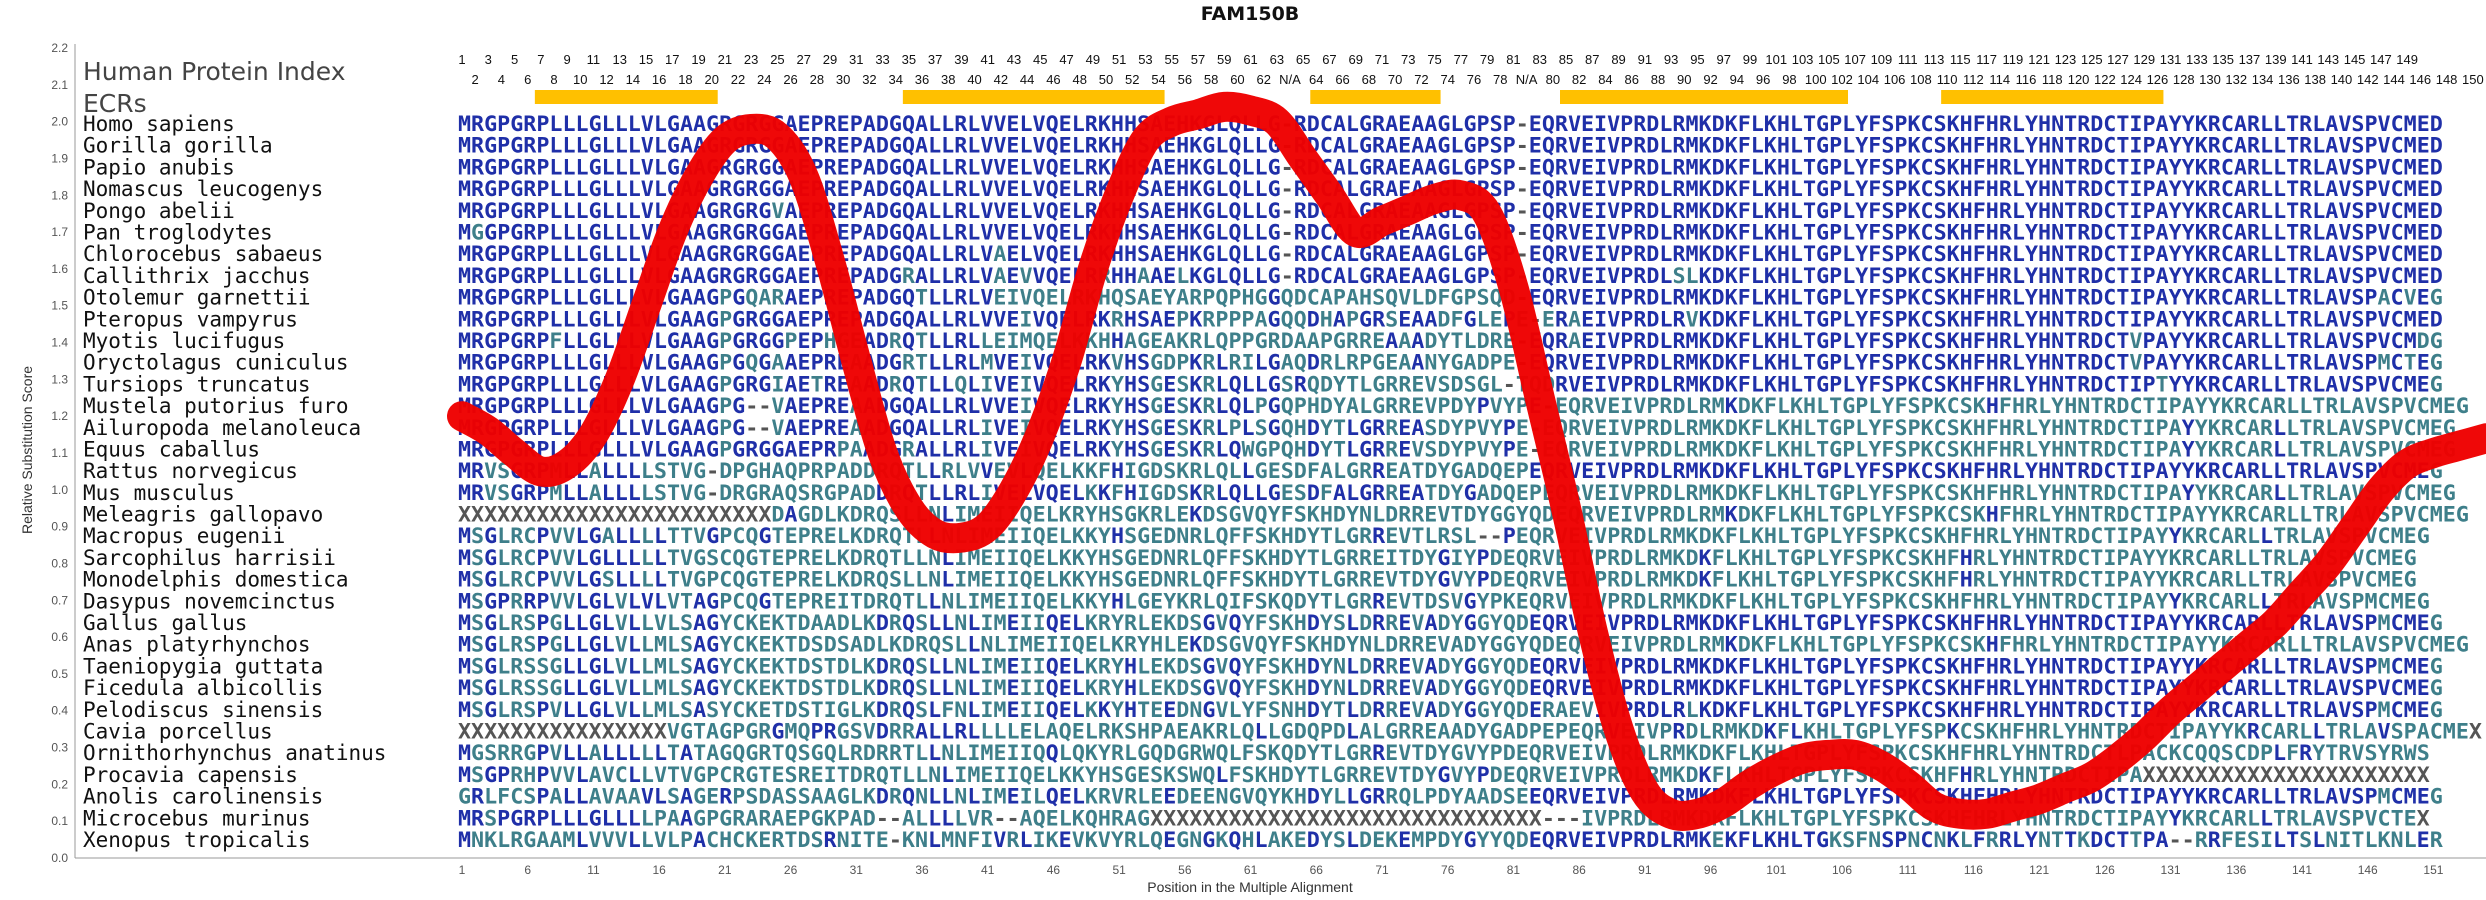 The width and height of the screenshot is (2486, 900). I want to click on residue-run: TEPRELKDRQTL, so click(850, 536).